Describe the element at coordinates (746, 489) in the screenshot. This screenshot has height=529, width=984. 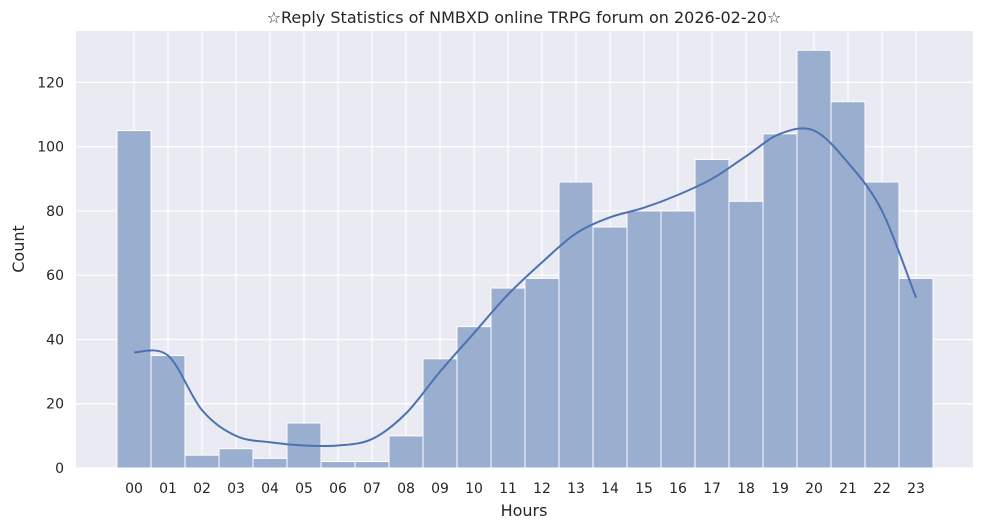
I see `x-tick-label-18: 18` at that location.